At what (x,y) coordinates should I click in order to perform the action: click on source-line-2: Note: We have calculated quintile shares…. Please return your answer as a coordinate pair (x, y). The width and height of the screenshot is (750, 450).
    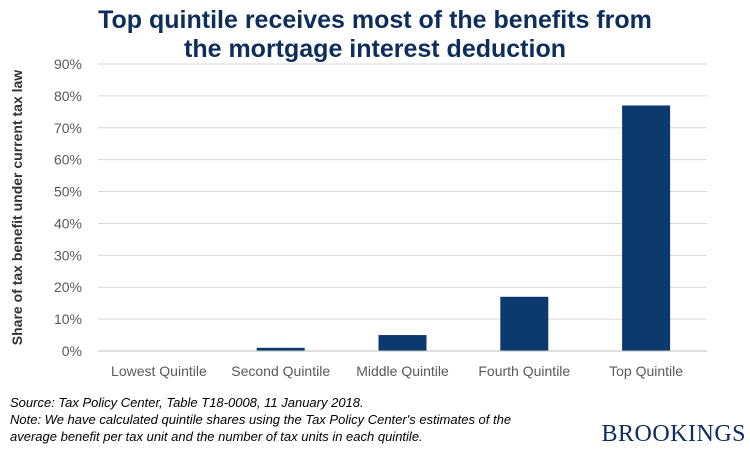
    Looking at the image, I should click on (261, 419).